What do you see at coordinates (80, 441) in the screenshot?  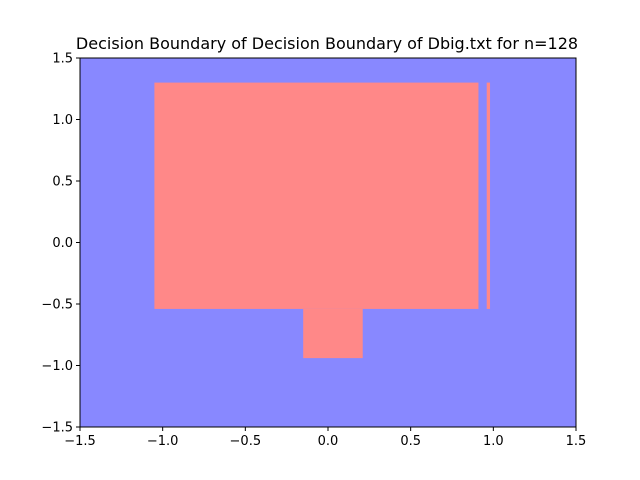 I see `x-tick-label: −1.5` at bounding box center [80, 441].